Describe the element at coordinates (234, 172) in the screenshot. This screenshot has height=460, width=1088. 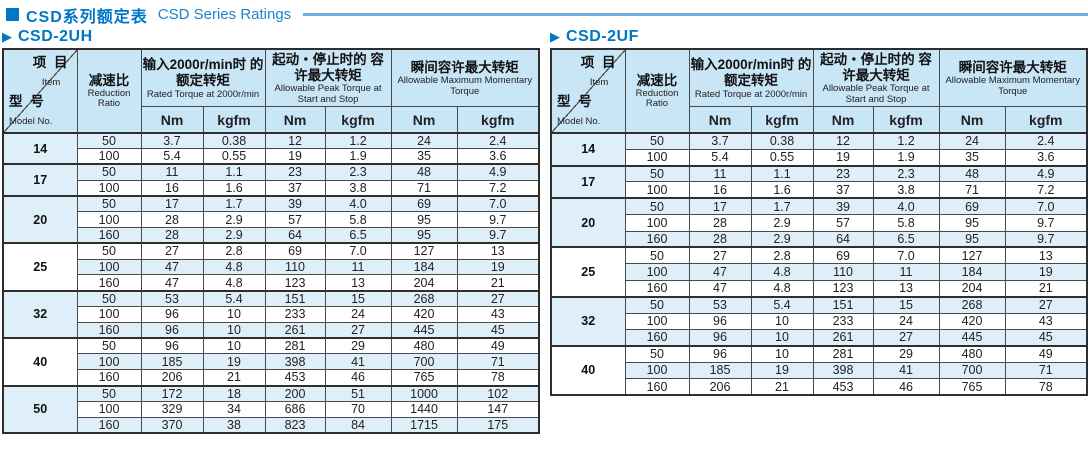
I see `value-cell: 1.1` at that location.